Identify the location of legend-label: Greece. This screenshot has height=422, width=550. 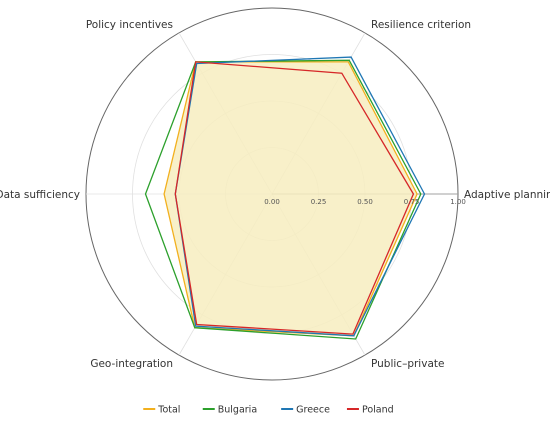
(313, 410).